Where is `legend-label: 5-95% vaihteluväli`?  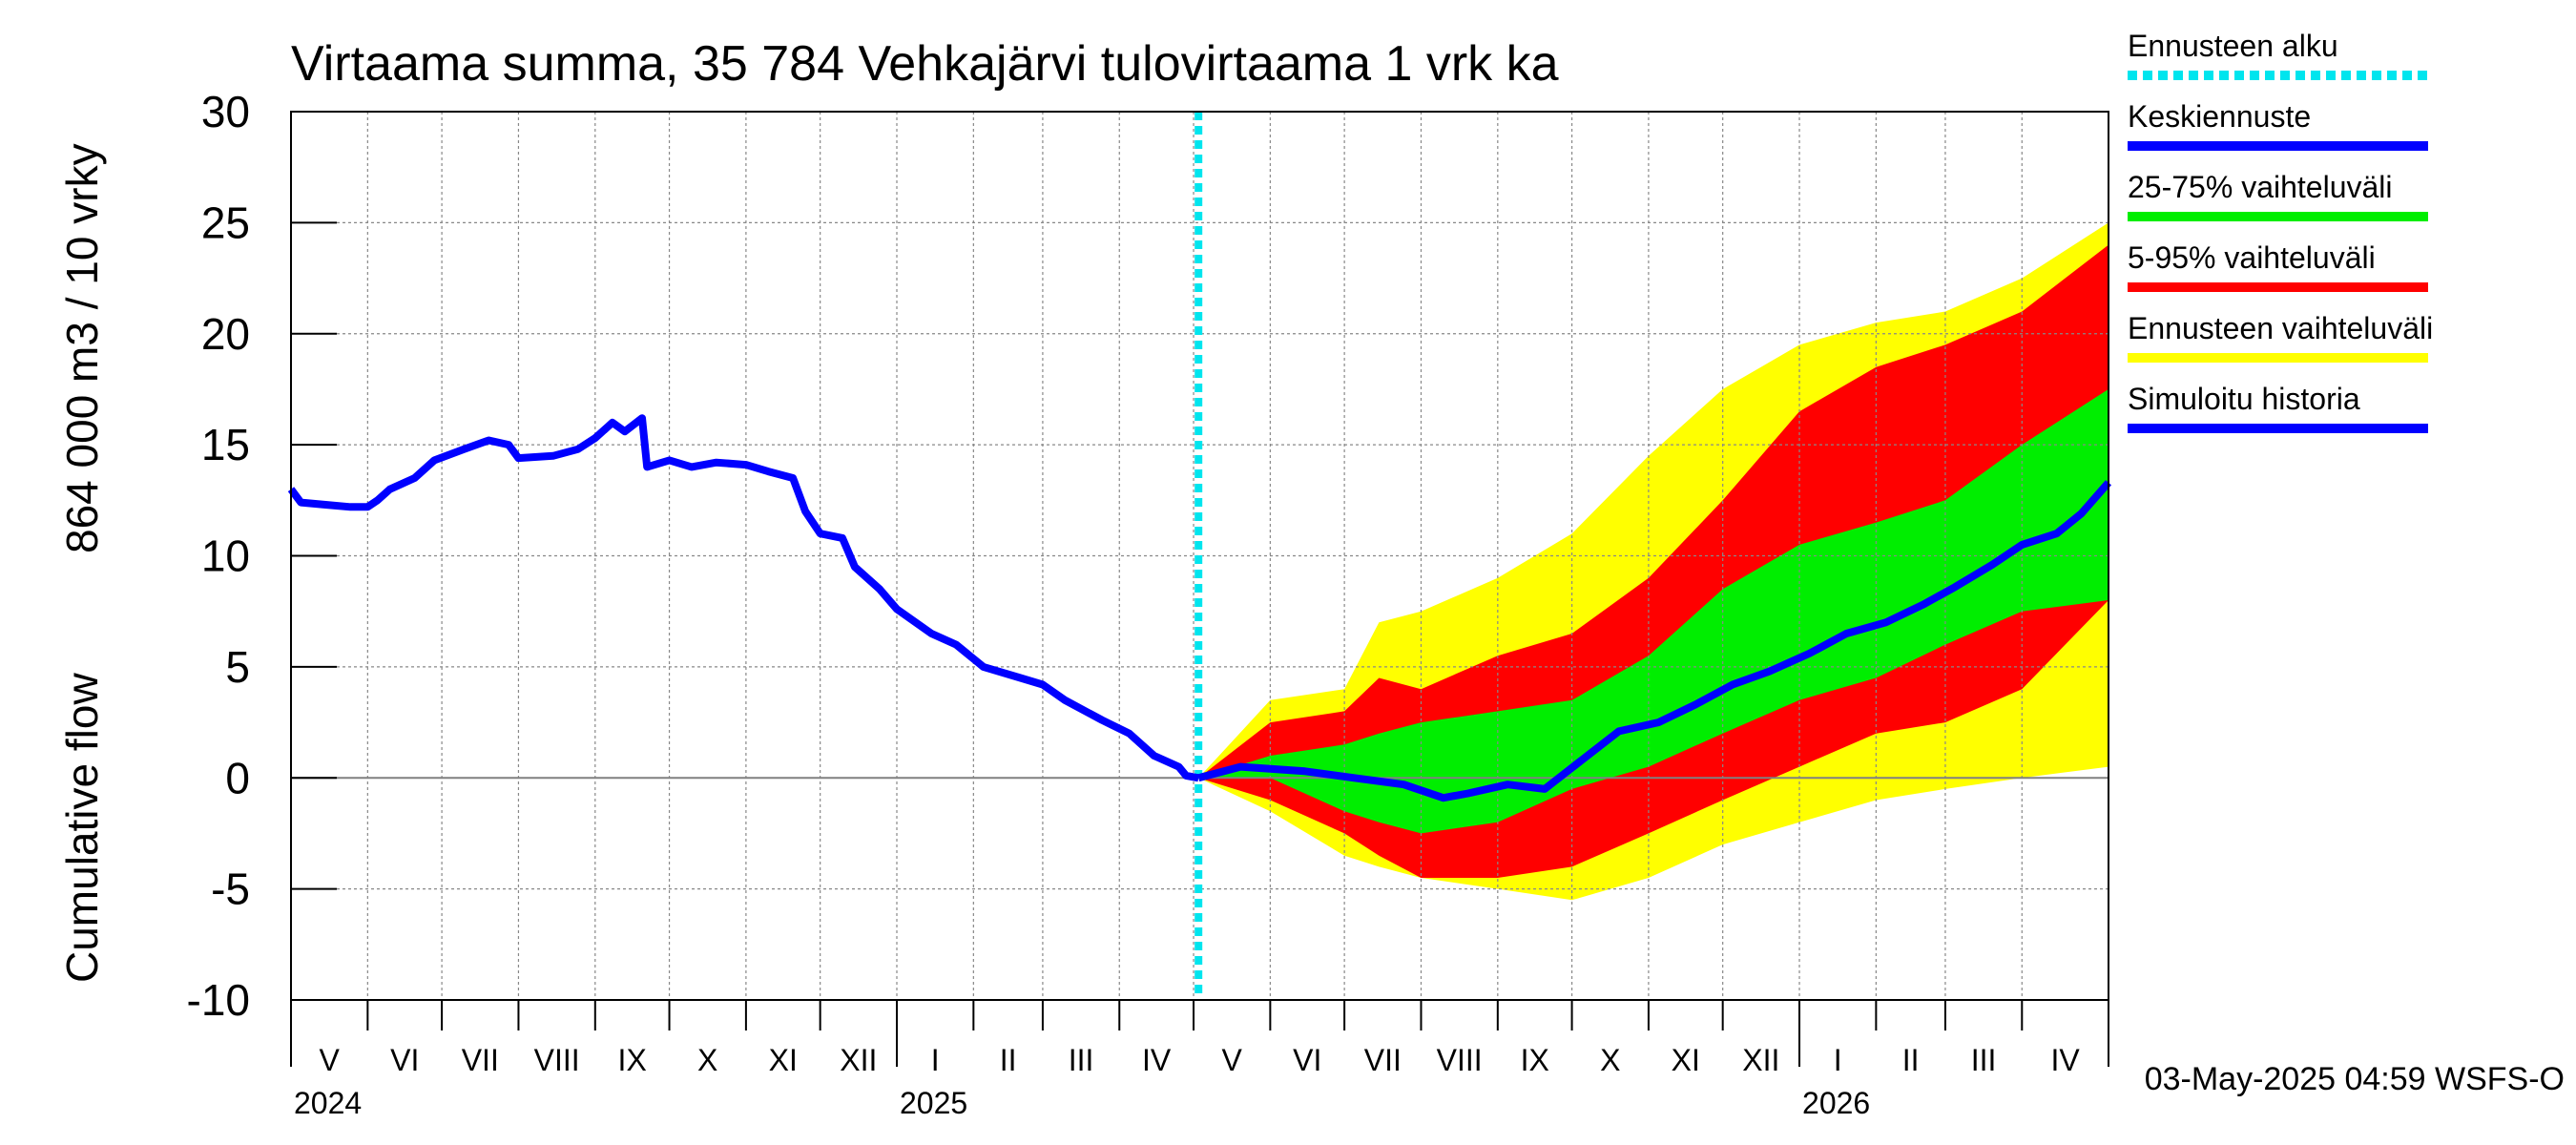
legend-label: 5-95% vaihteluväli is located at coordinates (2252, 257).